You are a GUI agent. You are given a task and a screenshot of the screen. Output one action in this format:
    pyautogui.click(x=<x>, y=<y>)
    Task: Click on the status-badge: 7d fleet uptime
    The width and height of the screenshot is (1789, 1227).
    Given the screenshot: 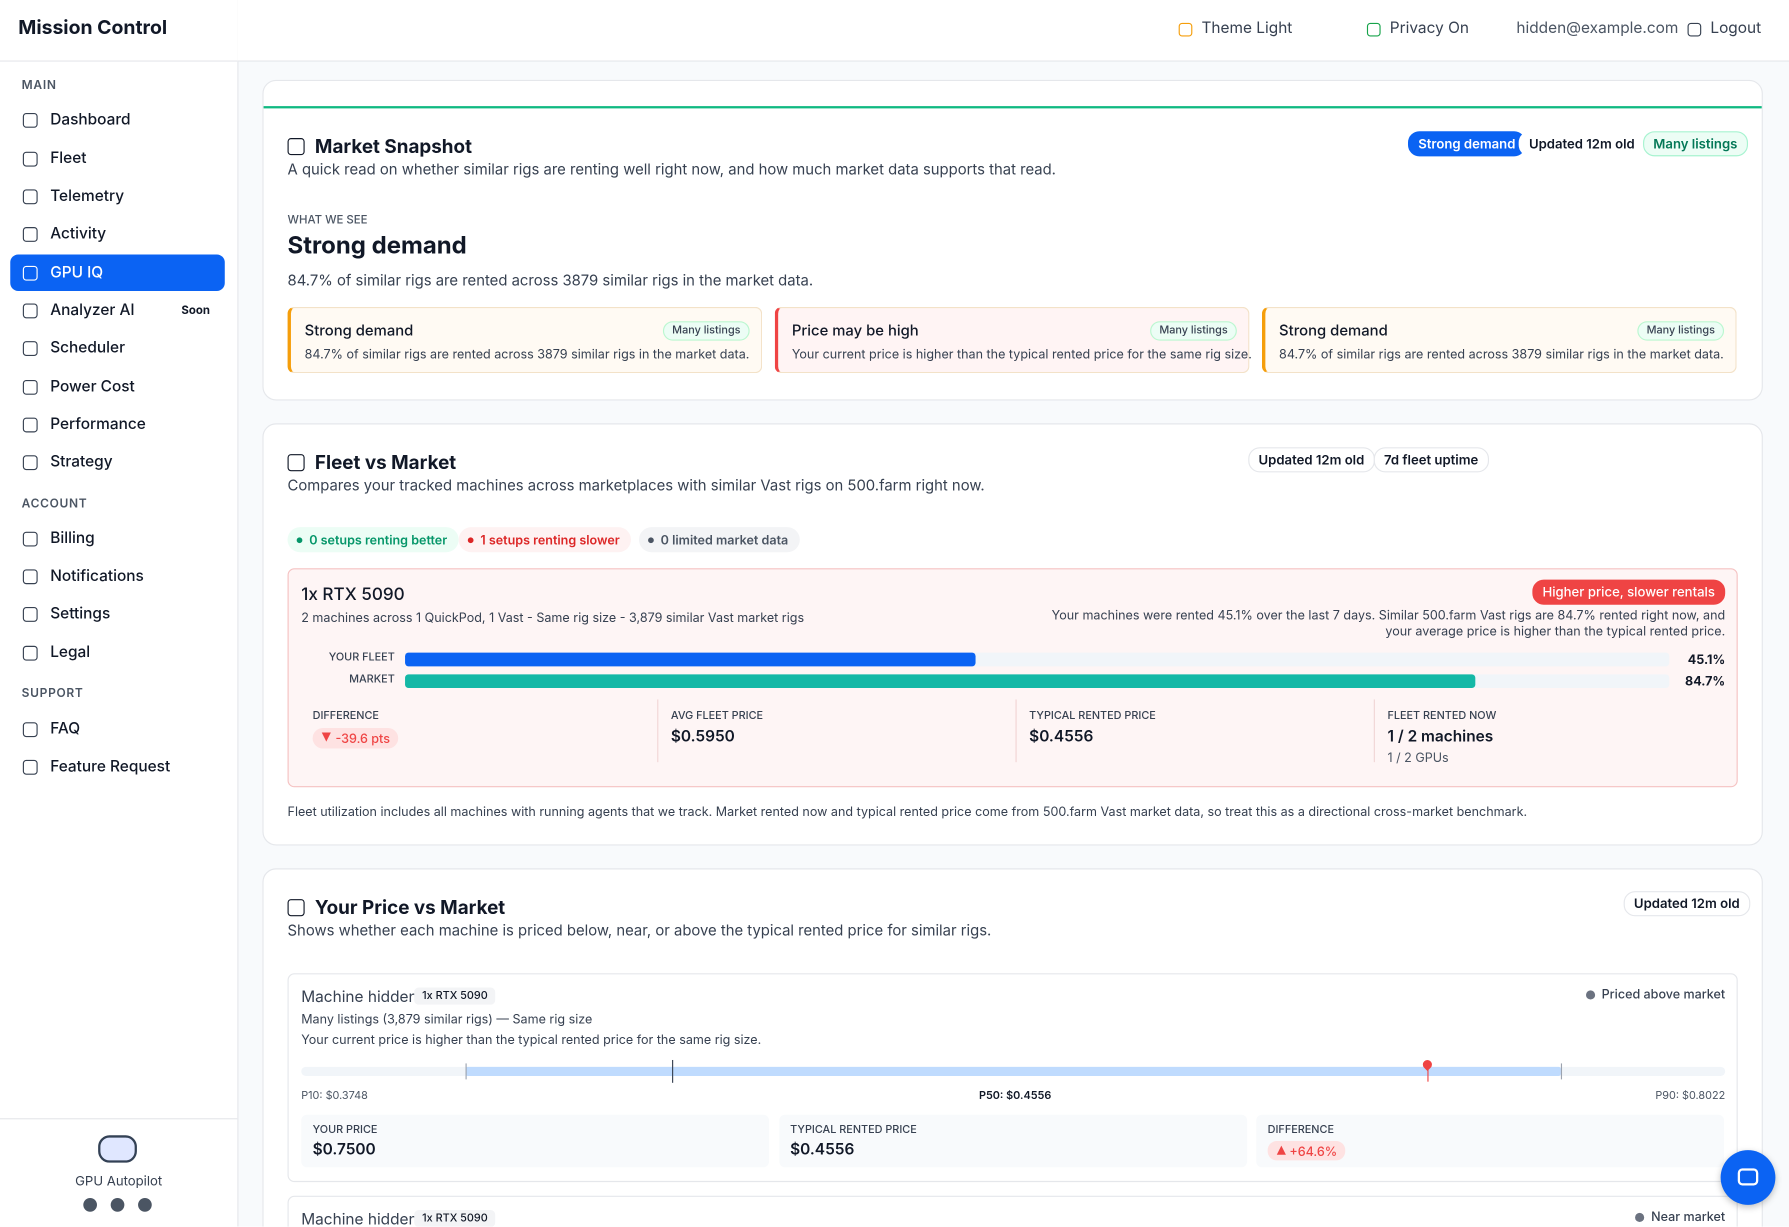 What is the action you would take?
    pyautogui.click(x=1431, y=460)
    